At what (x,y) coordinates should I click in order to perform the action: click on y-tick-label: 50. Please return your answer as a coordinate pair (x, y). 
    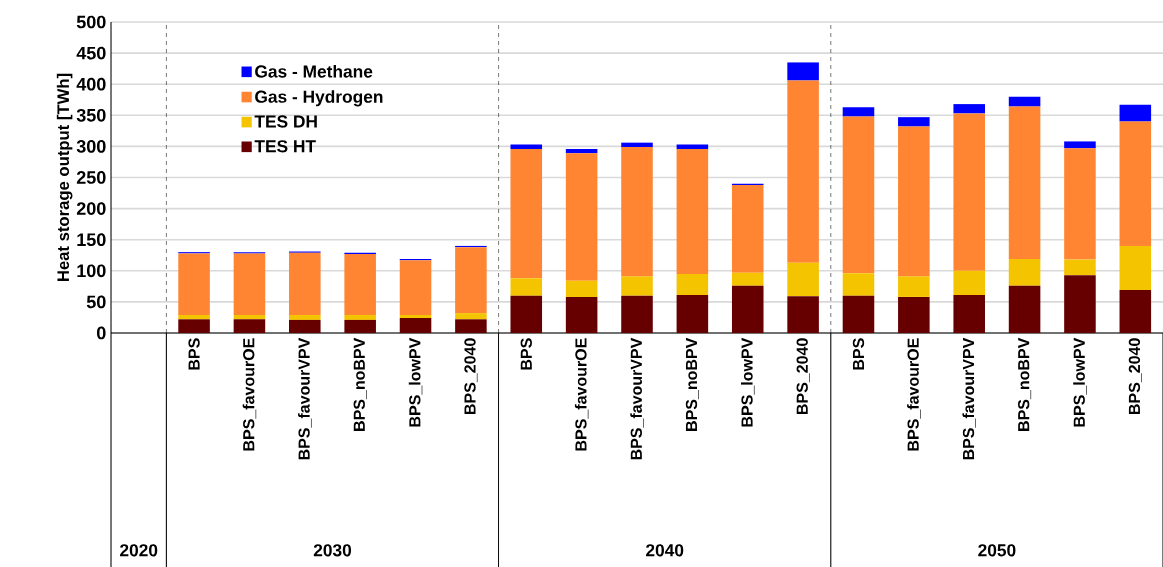
    Looking at the image, I should click on (96, 302).